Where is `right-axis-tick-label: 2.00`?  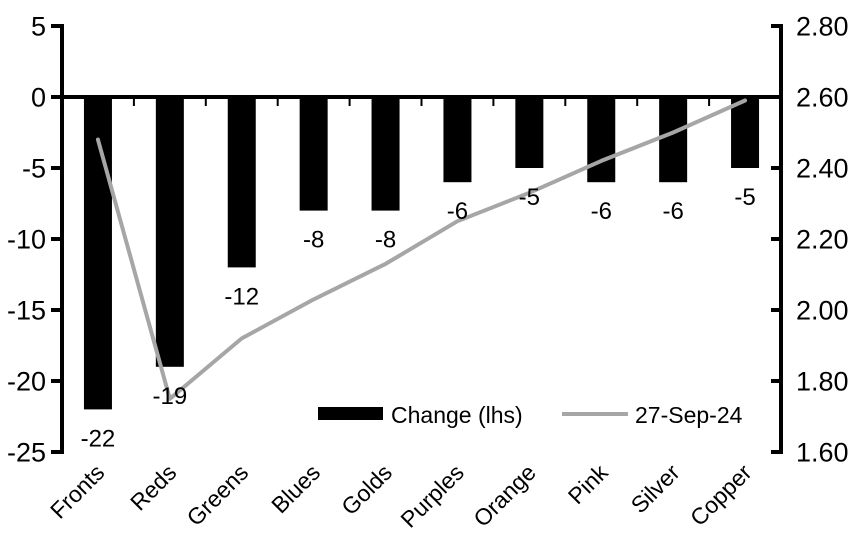
right-axis-tick-label: 2.00 is located at coordinates (822, 311).